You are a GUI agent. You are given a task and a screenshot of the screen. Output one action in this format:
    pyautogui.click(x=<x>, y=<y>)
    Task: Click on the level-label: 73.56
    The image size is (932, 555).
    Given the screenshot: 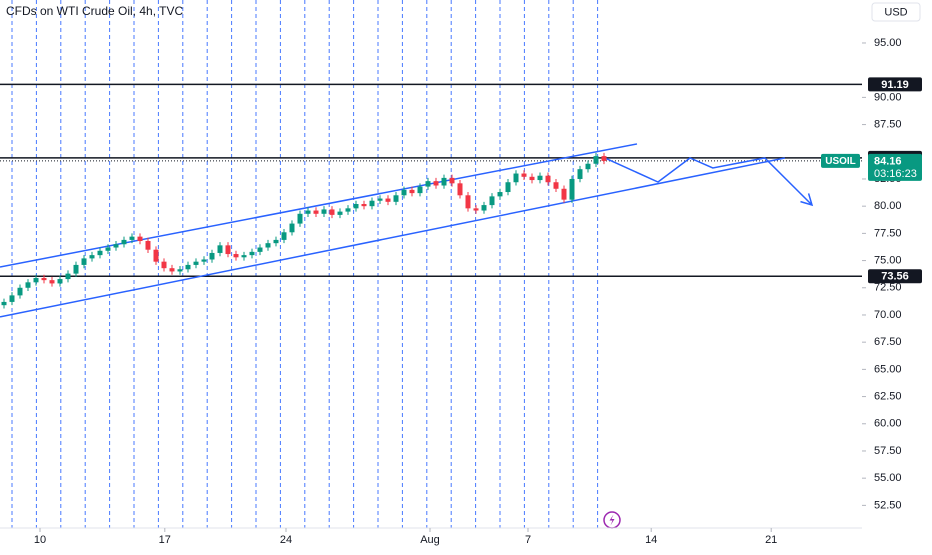 What is the action you would take?
    pyautogui.click(x=895, y=277)
    